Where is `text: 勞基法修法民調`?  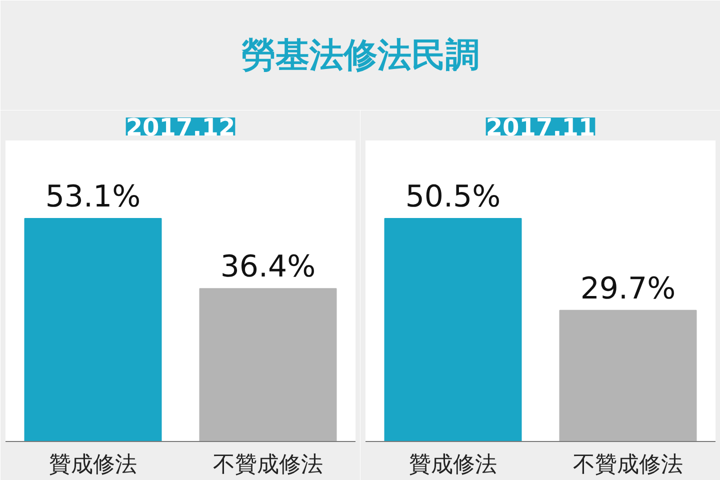
text: 勞基法修法民調 is located at coordinates (361, 56).